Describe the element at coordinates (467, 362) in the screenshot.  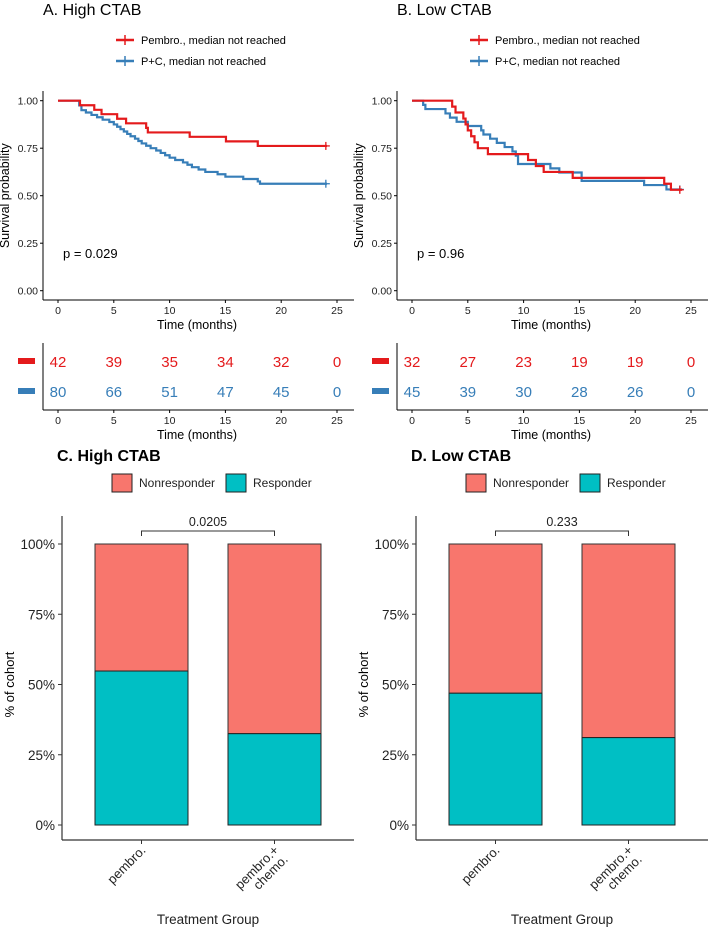
I see `risk-count: 27` at that location.